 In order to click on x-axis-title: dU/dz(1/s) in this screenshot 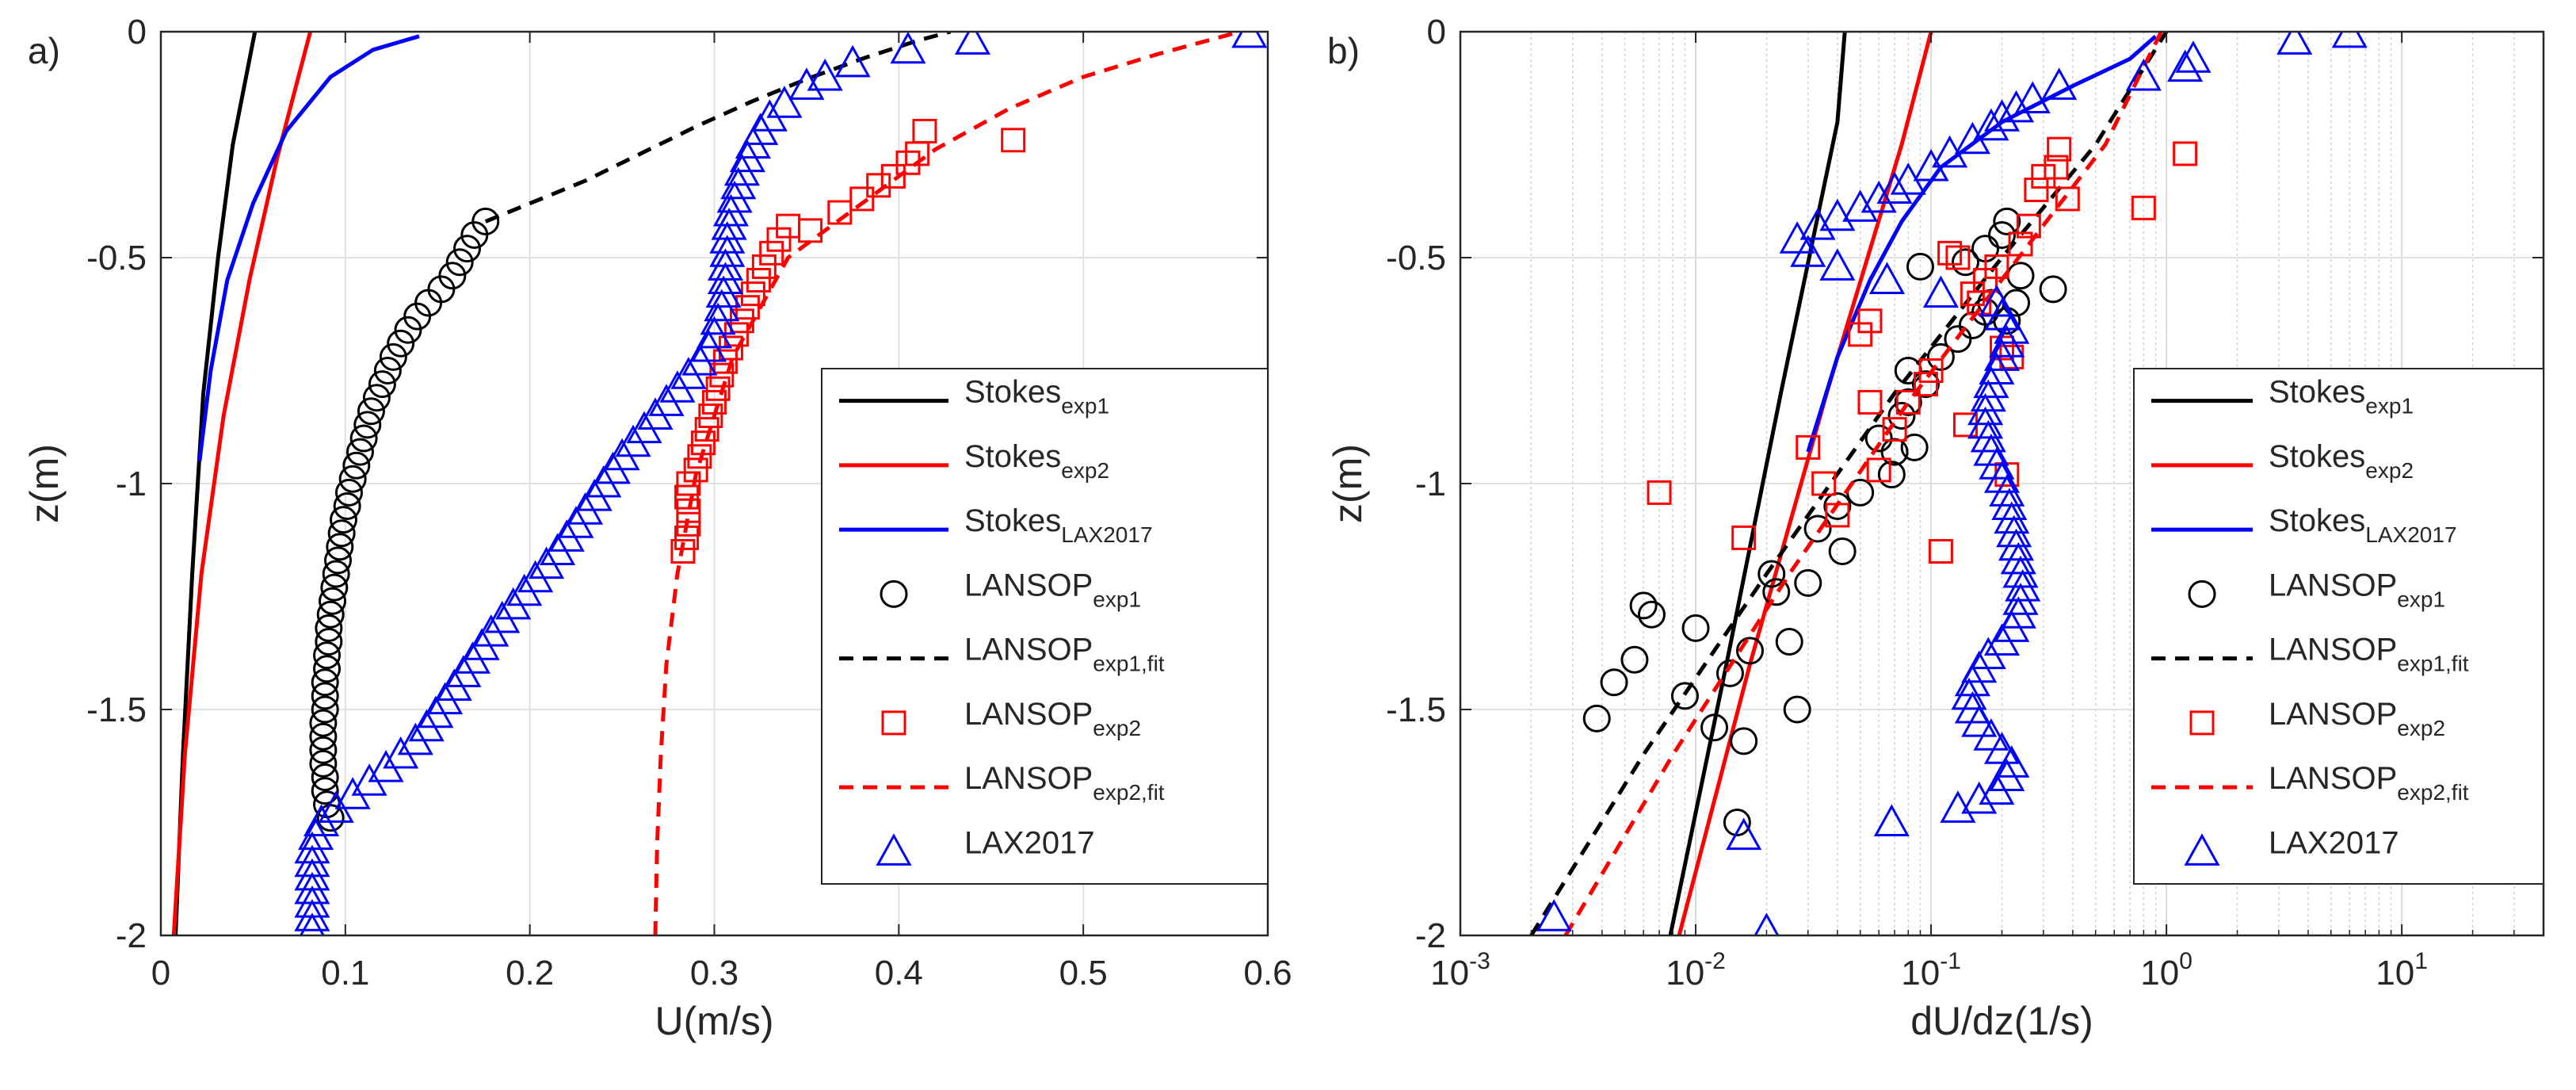, I will do `click(2001, 1021)`.